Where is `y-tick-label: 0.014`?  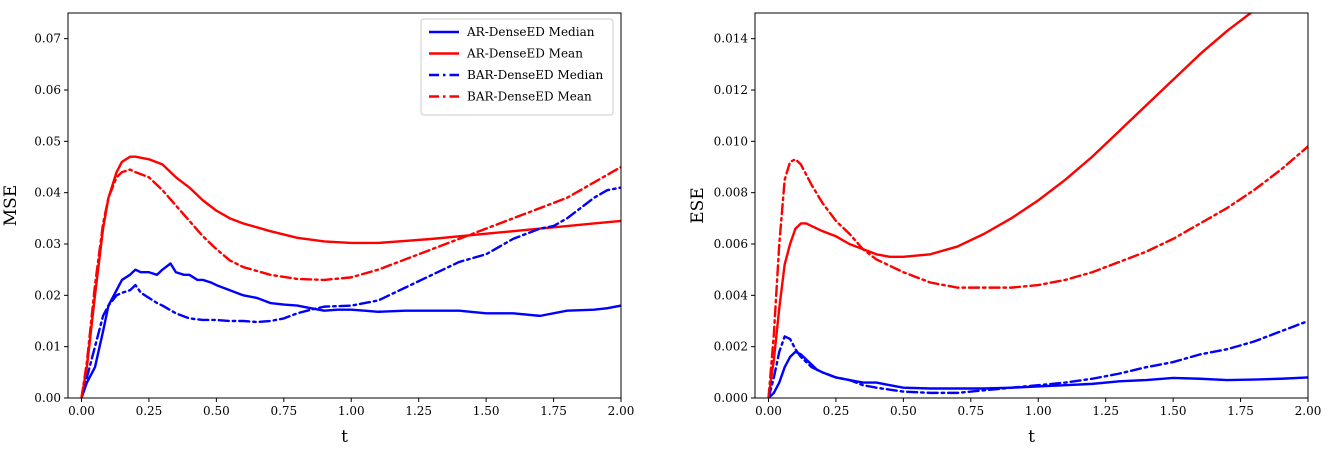
y-tick-label: 0.014 is located at coordinates (731, 39).